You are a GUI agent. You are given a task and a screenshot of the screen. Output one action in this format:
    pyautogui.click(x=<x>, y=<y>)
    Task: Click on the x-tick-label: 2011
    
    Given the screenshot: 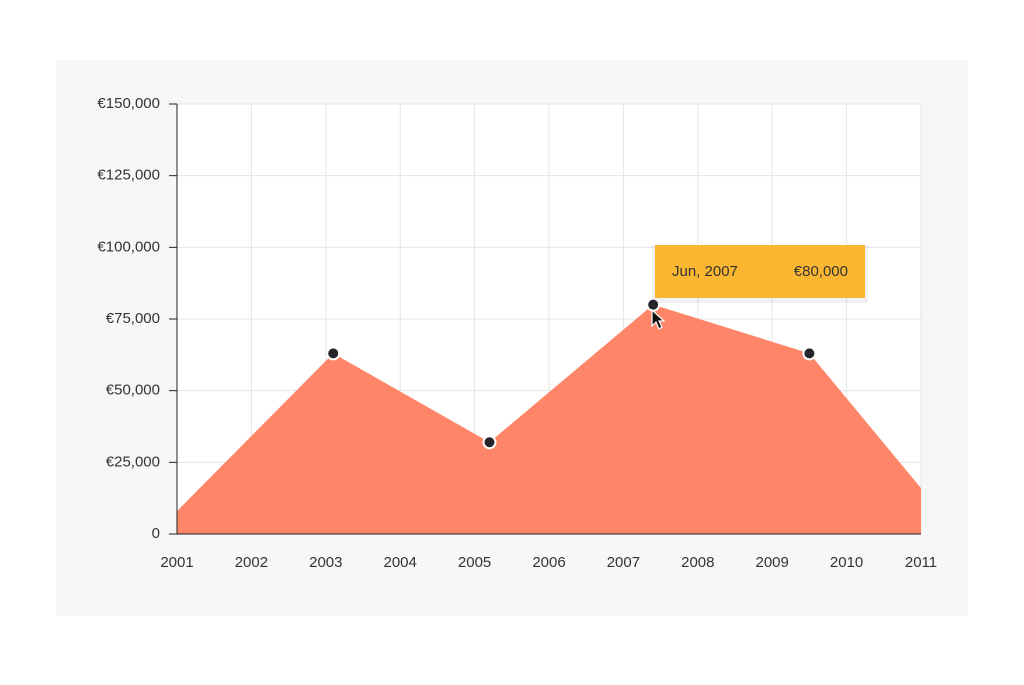 What is the action you would take?
    pyautogui.click(x=921, y=562)
    